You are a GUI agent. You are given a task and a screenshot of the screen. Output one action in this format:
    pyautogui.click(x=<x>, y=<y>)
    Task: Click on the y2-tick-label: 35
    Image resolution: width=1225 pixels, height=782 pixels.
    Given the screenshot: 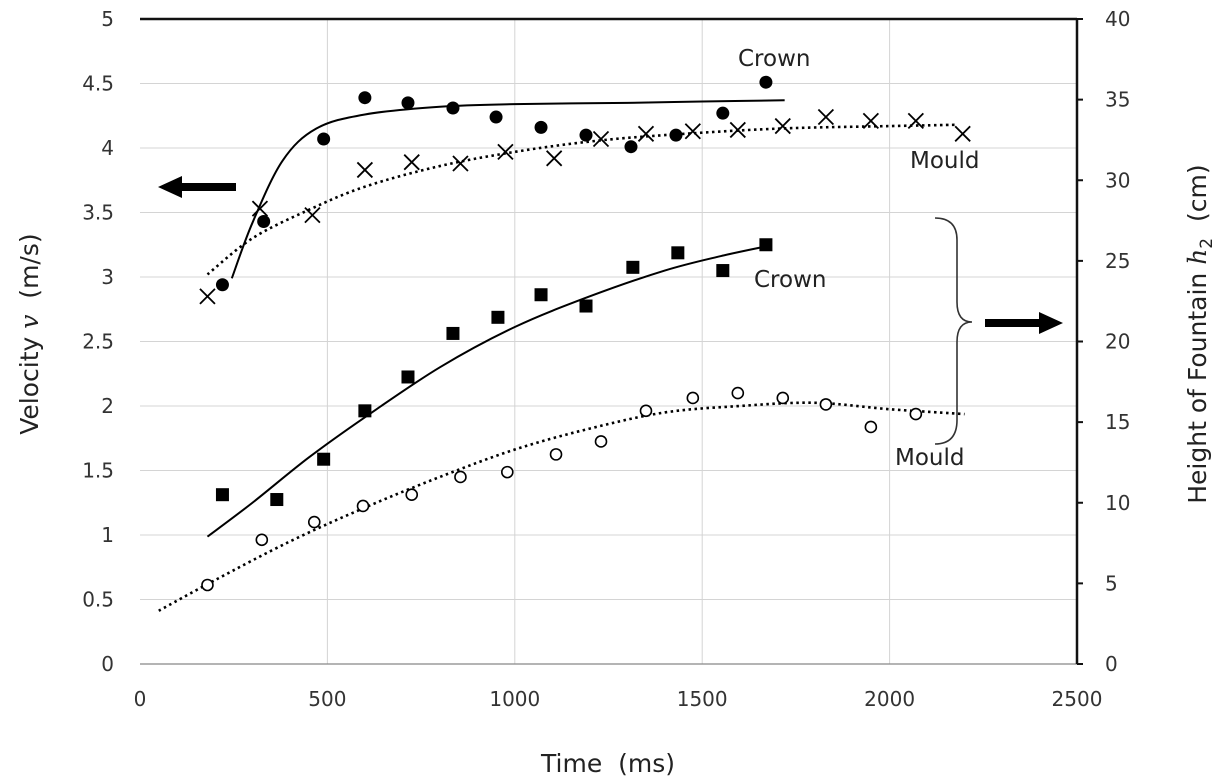 What is the action you would take?
    pyautogui.click(x=1117, y=100)
    